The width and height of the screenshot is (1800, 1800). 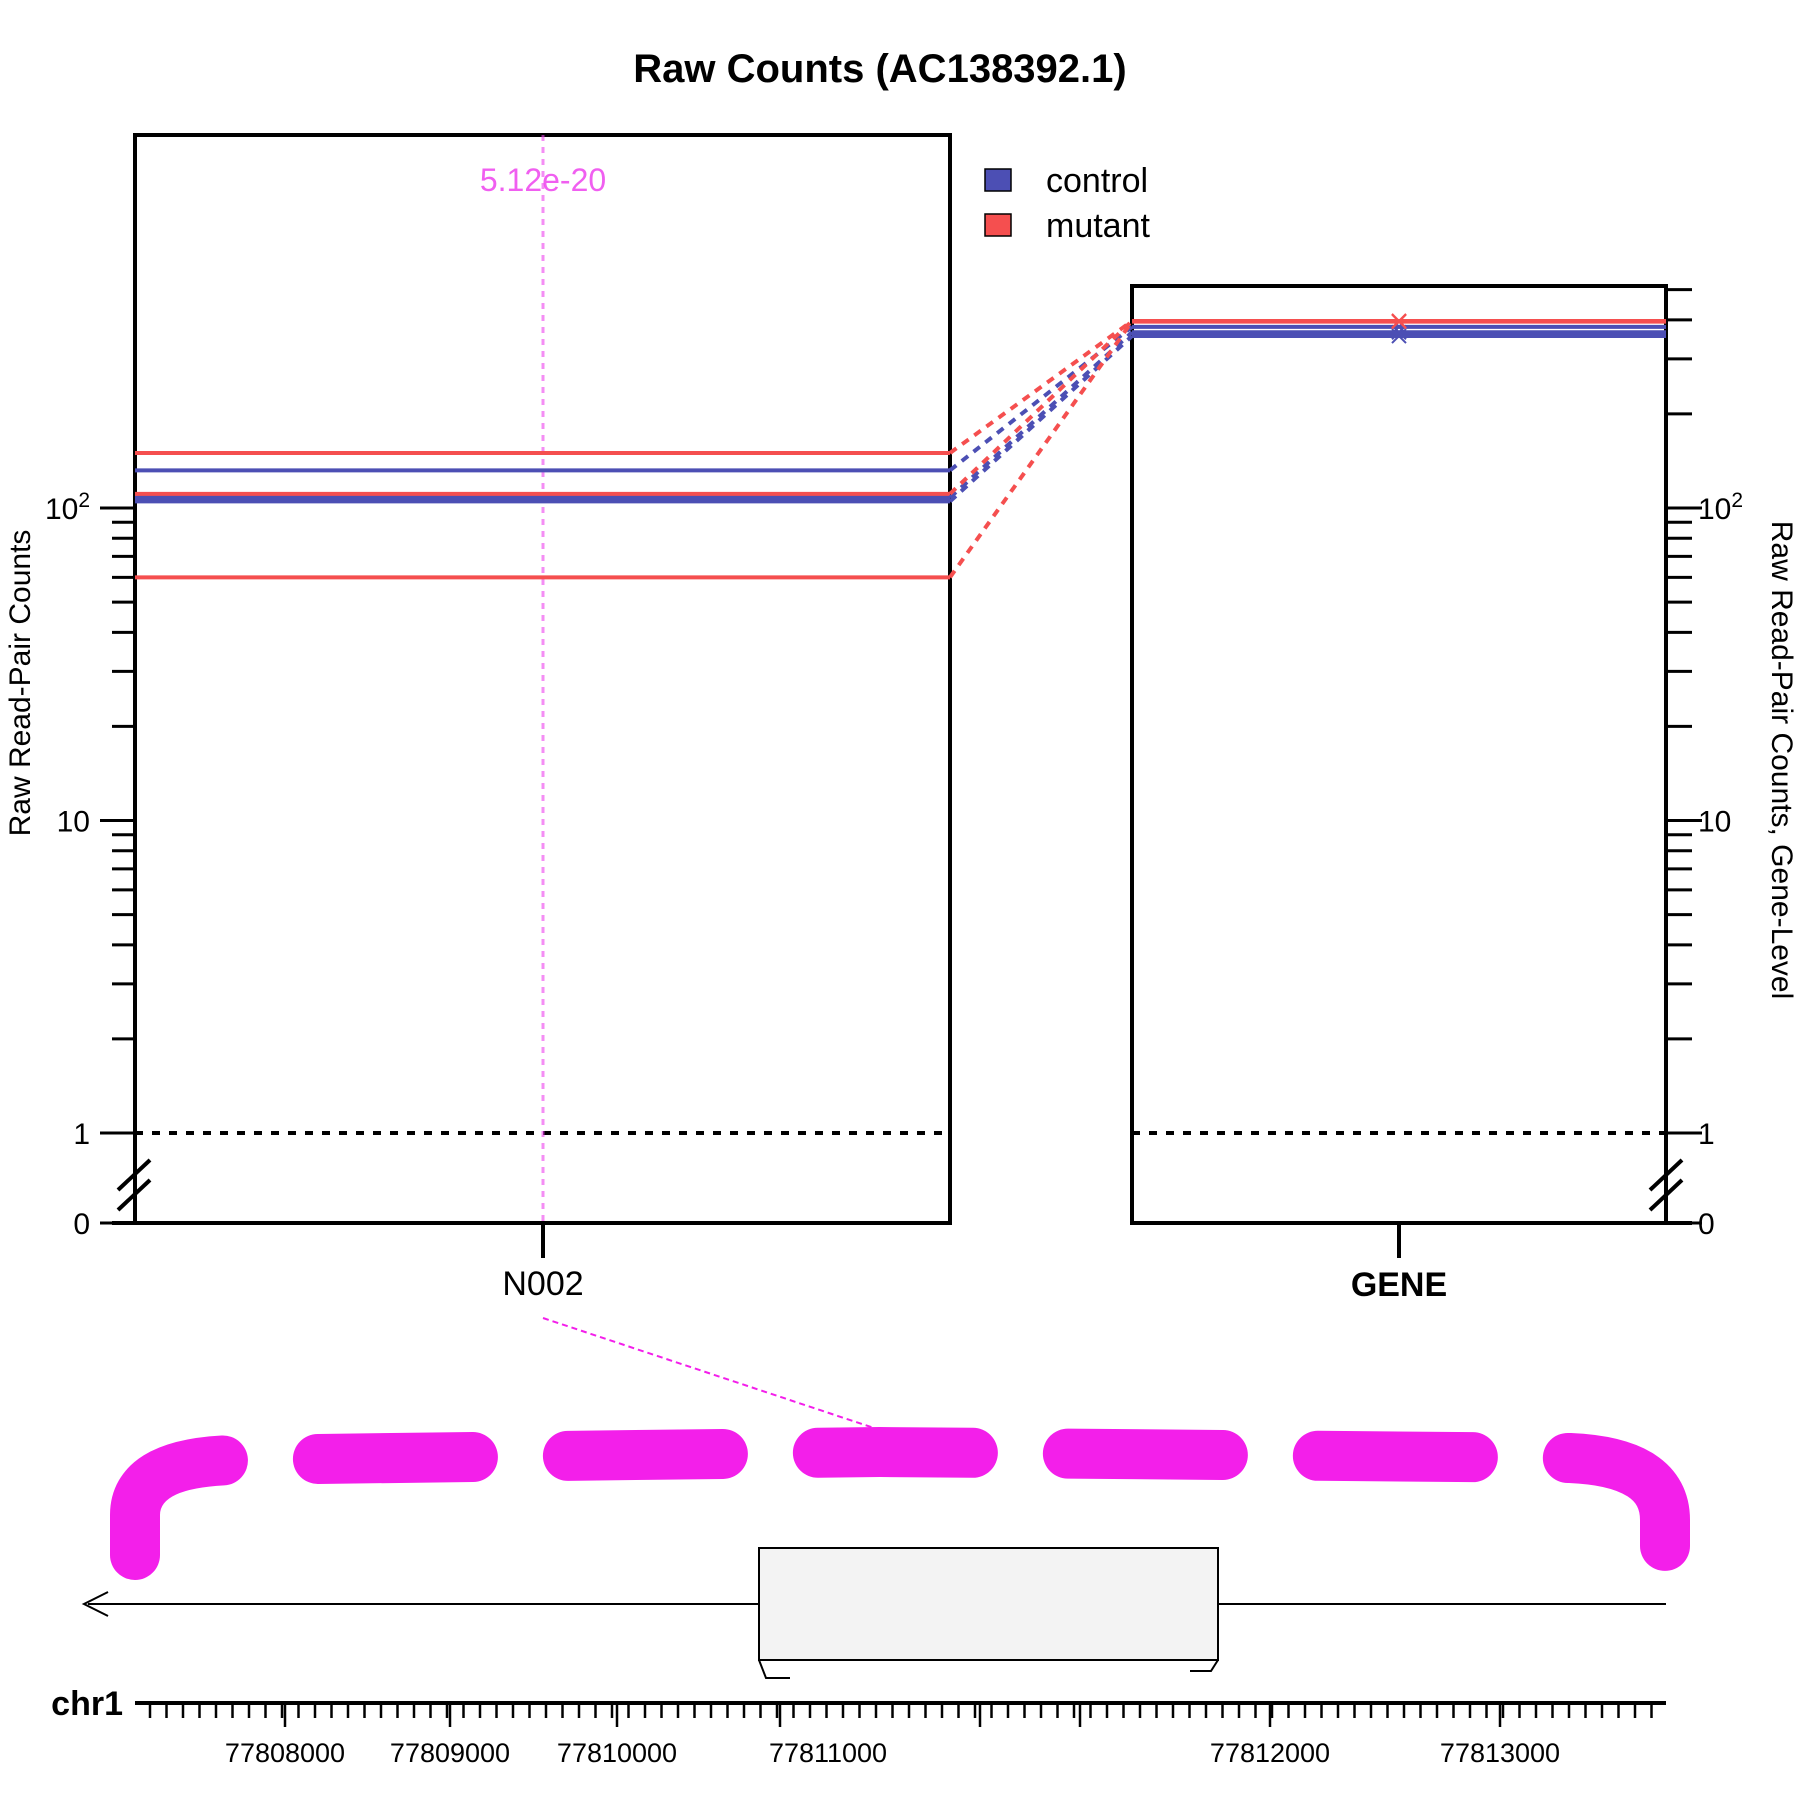 What do you see at coordinates (711, 1374) in the screenshot?
I see `feature-leader-line` at bounding box center [711, 1374].